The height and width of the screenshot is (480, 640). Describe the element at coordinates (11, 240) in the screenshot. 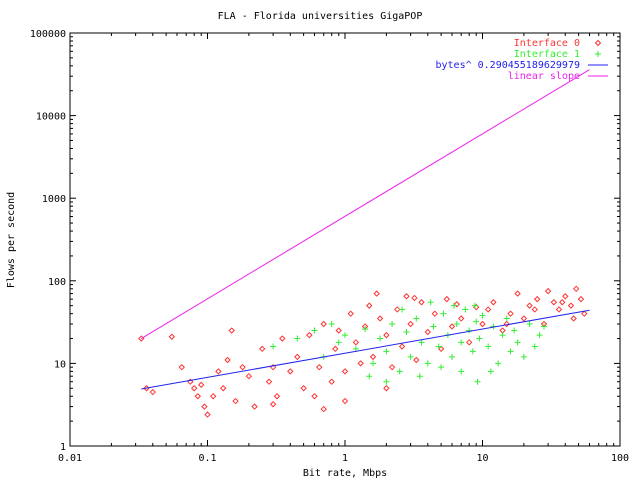

I see `y-axis-label: Flows per second` at that location.